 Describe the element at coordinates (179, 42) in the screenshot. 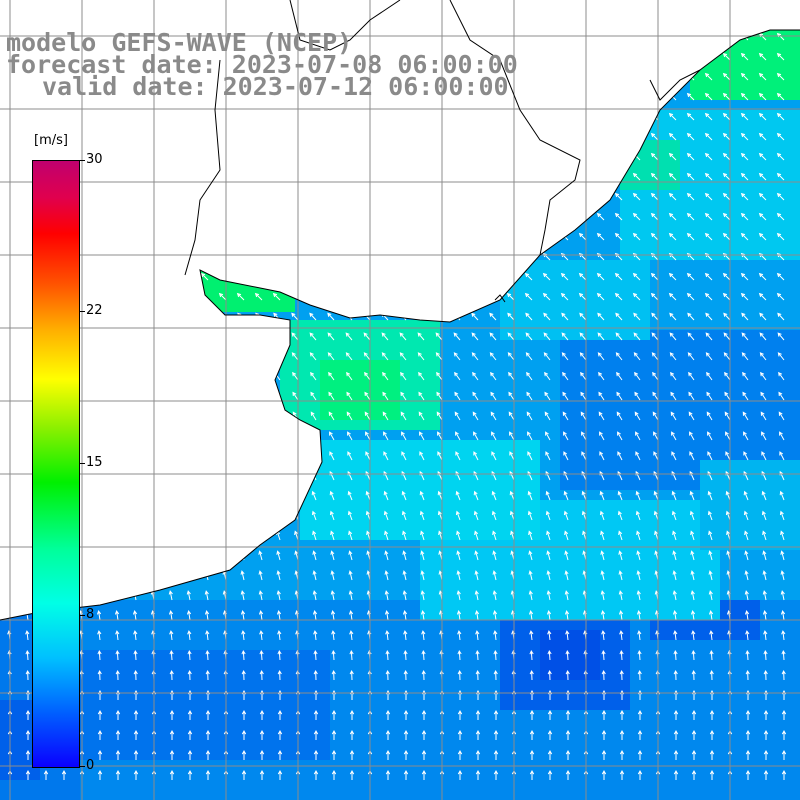

I see `model-title: modelo GEFS-WAVE (NCEP)` at that location.